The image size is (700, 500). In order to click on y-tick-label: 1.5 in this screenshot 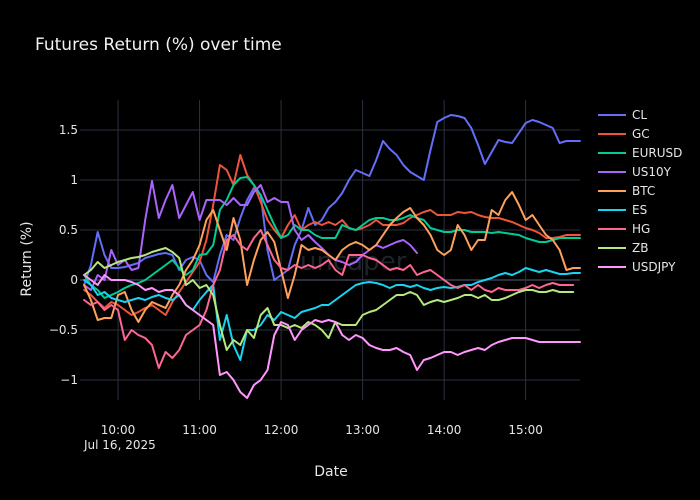, I will do `click(68, 130)`.